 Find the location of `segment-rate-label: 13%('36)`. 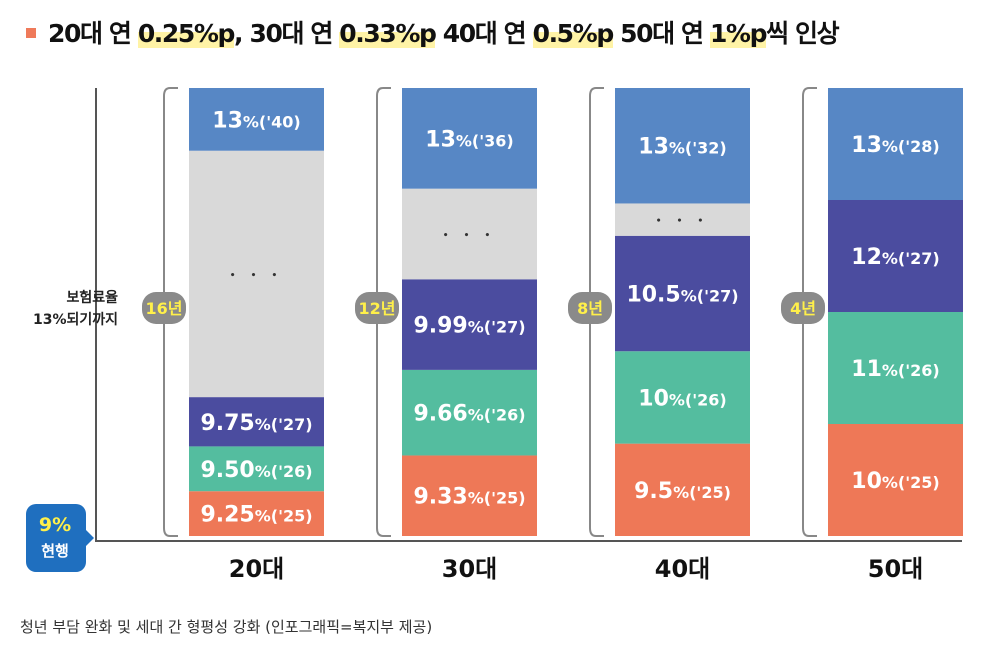

segment-rate-label: 13%('36) is located at coordinates (469, 139).